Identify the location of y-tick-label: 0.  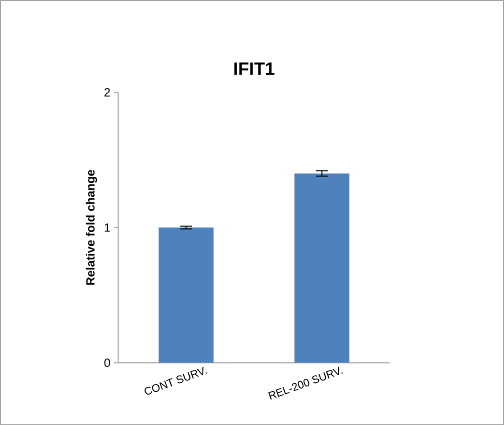
(107, 362).